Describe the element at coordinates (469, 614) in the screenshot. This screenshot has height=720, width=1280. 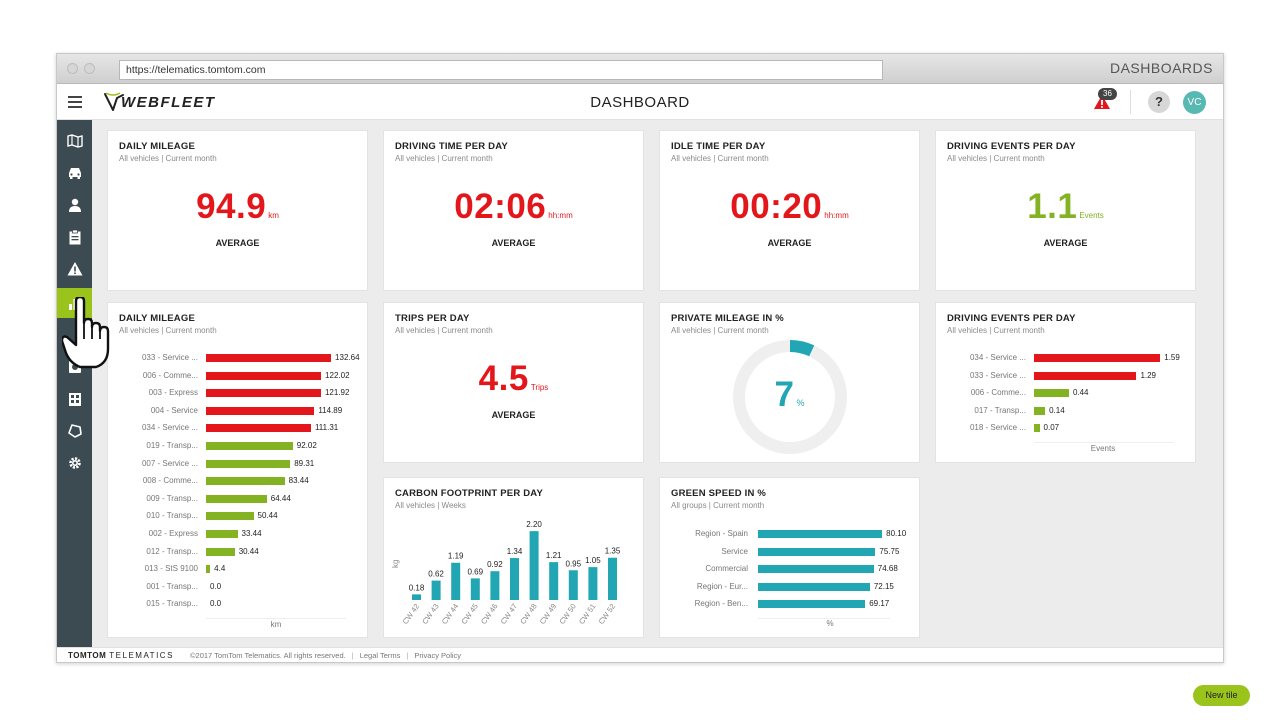
I see `carbon-tick-label: CW 45` at that location.